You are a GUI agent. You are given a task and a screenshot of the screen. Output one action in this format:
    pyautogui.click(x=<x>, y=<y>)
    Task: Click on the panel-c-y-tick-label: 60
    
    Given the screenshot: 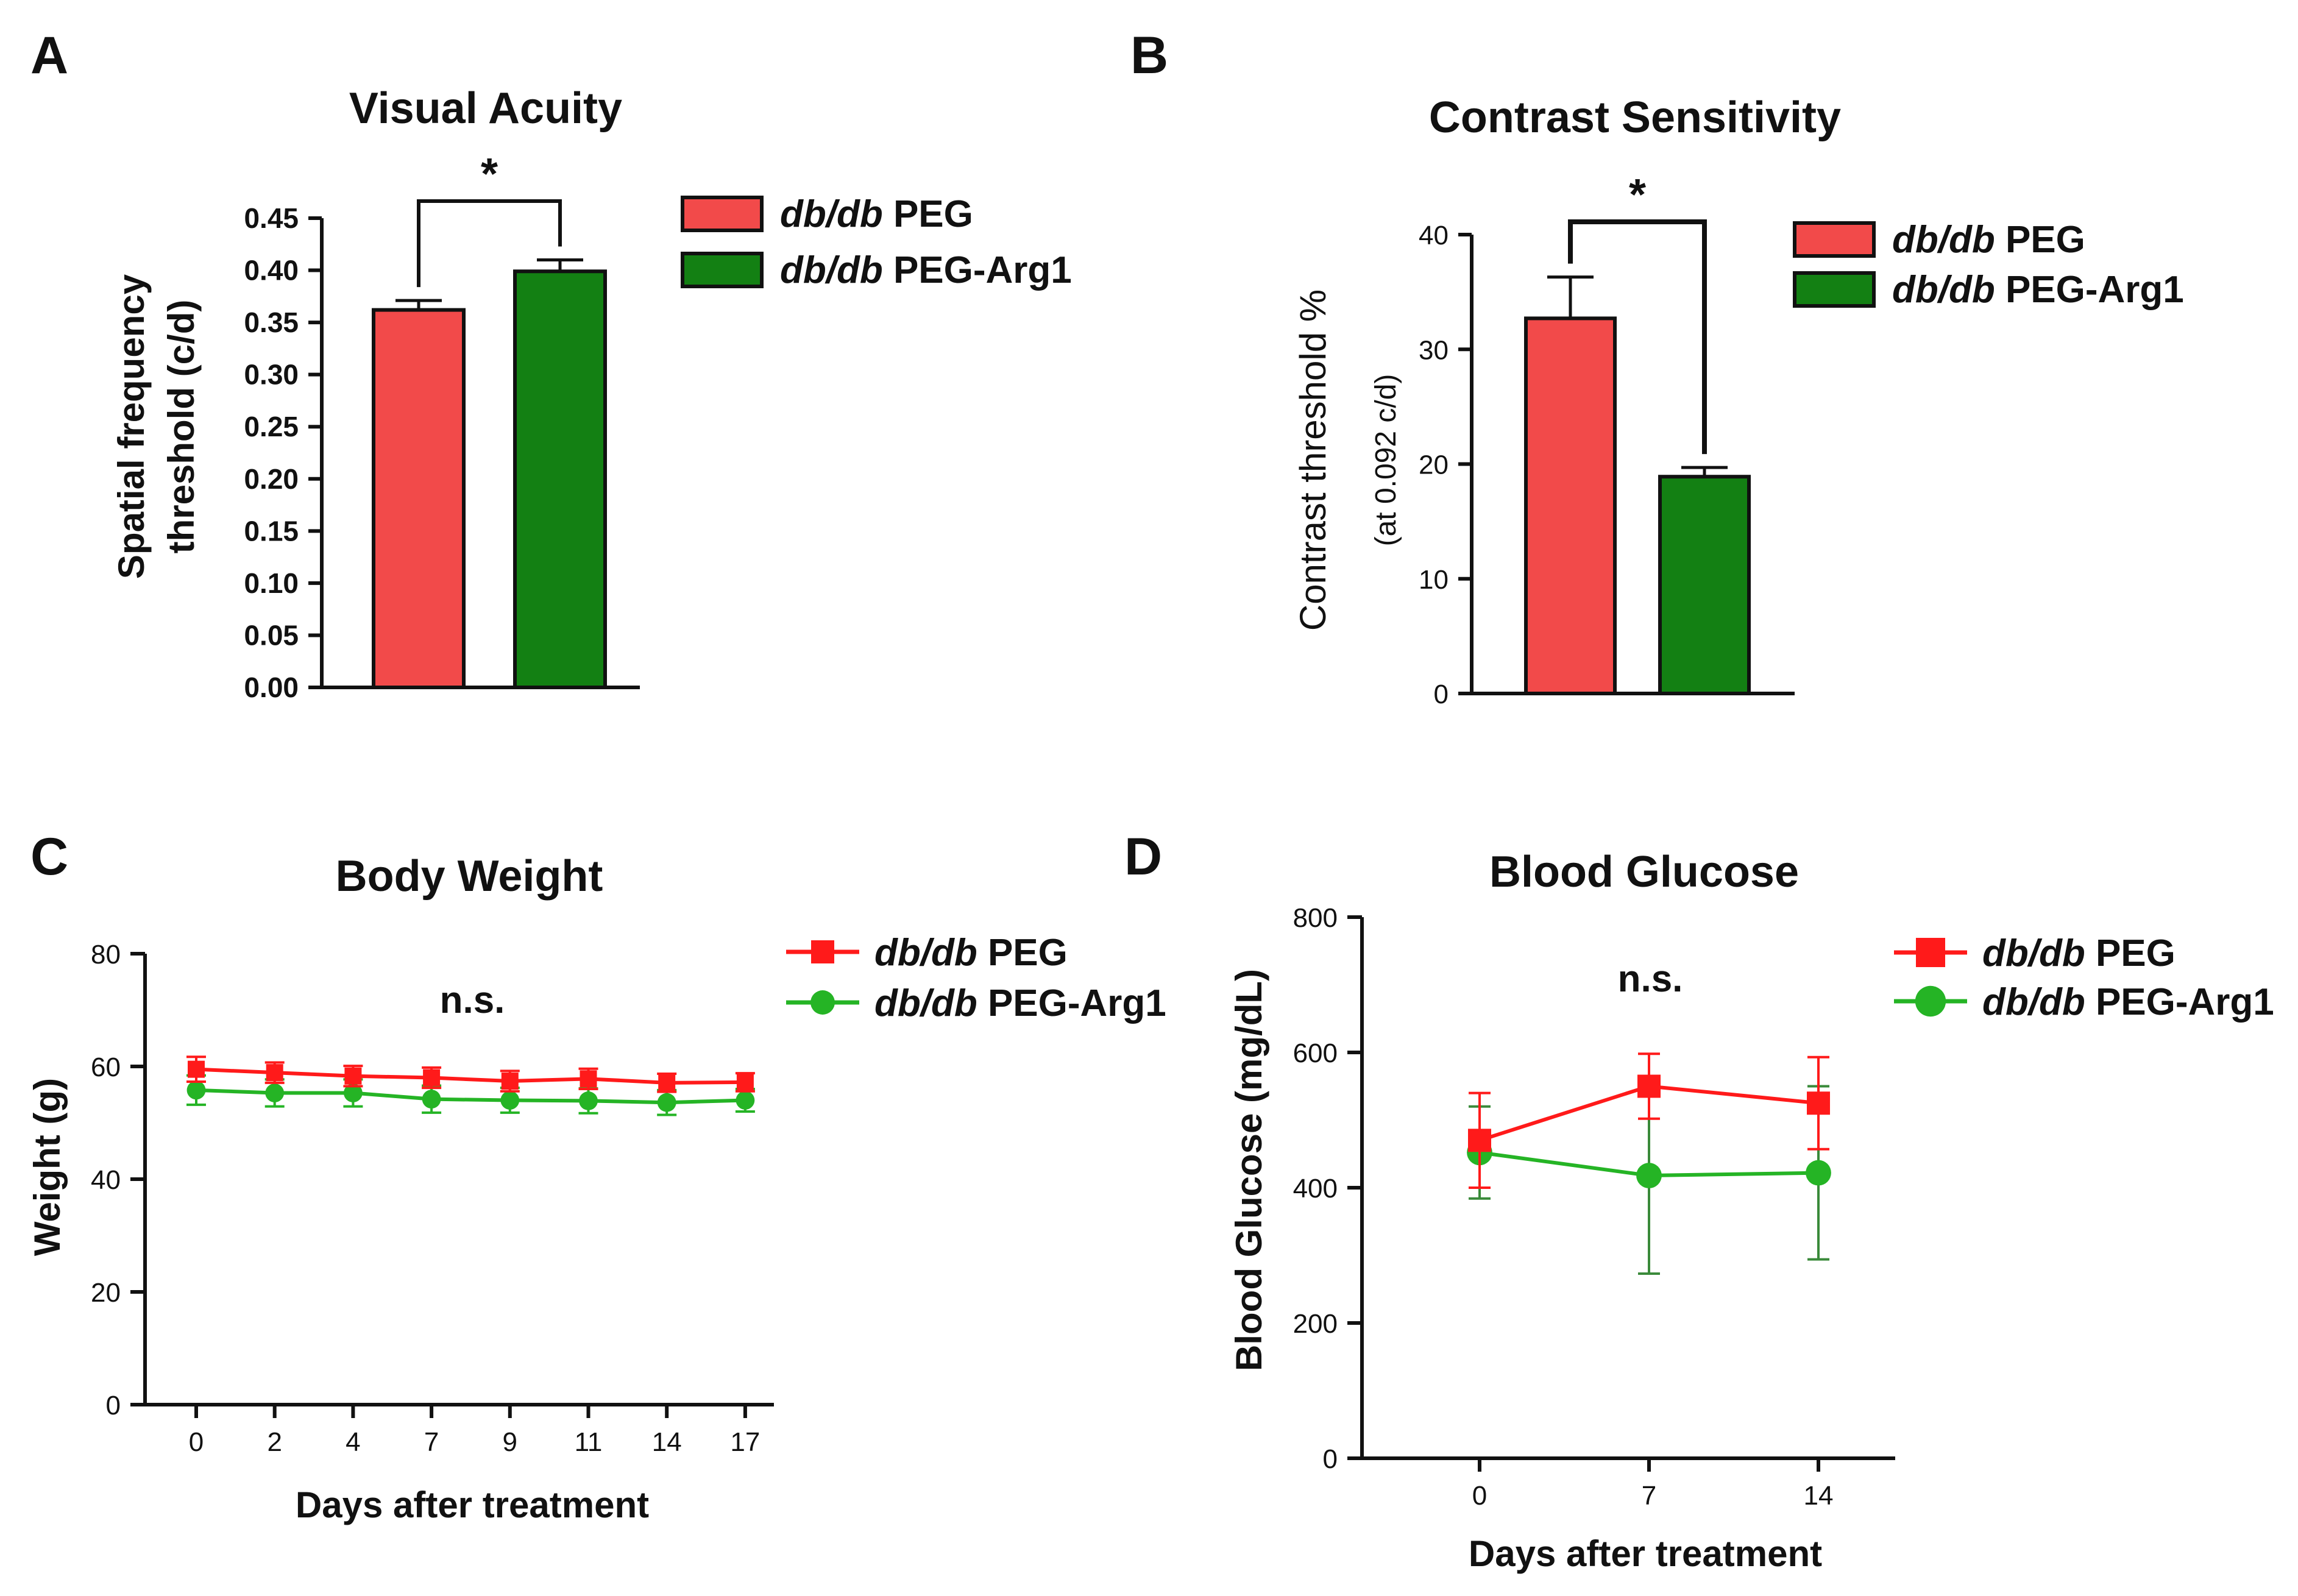 What is the action you would take?
    pyautogui.click(x=106, y=1067)
    